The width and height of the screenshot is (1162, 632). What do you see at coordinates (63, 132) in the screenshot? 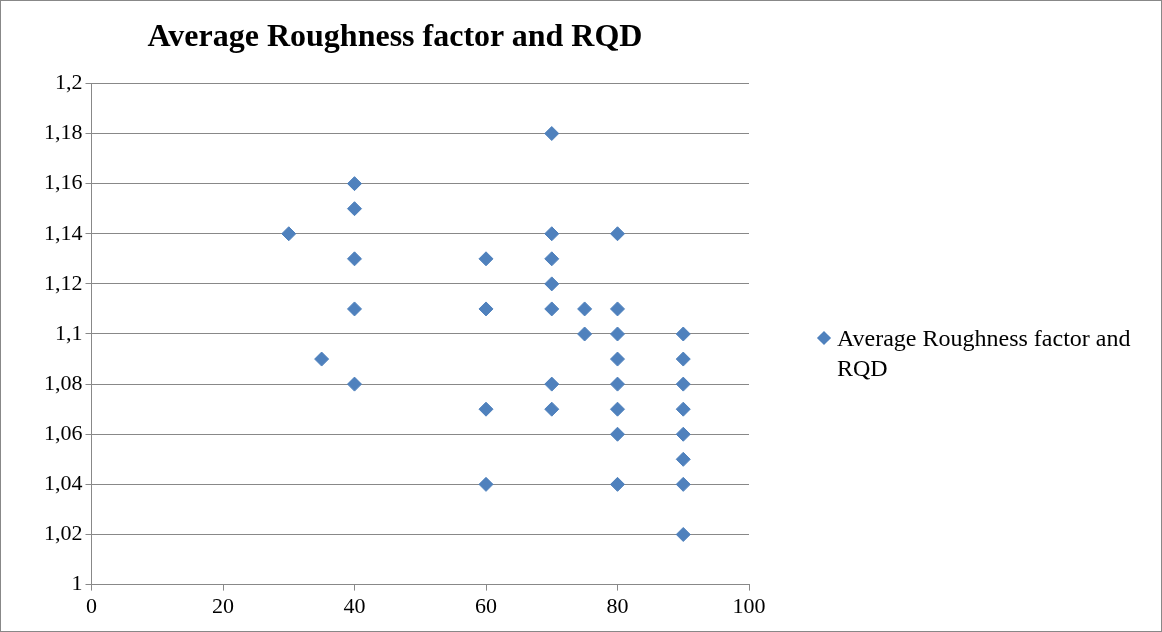
I see `y-tick-label: 1,18` at bounding box center [63, 132].